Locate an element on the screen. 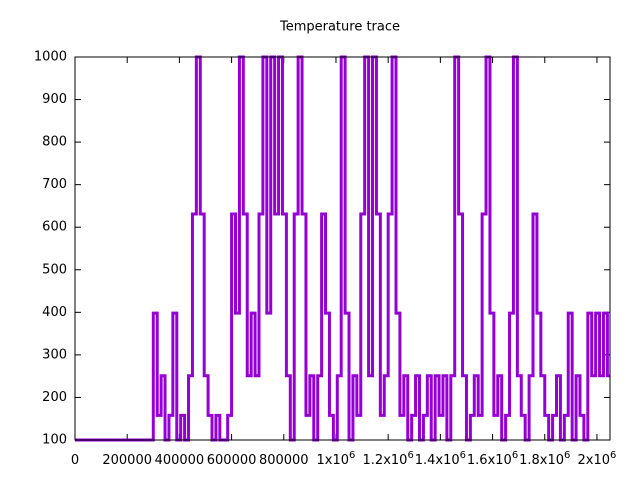  y-tick-label: 300 is located at coordinates (54, 354).